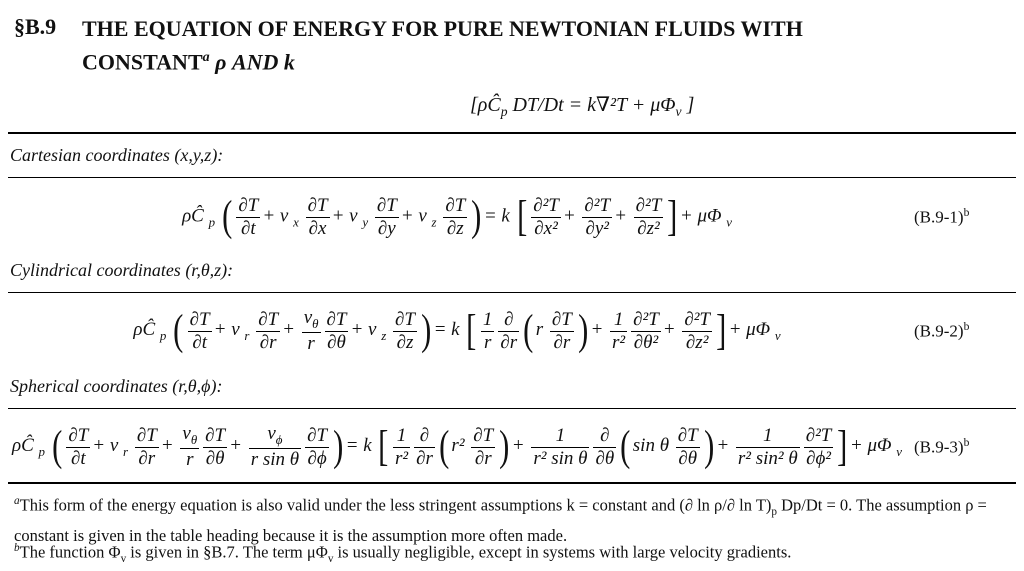 The image size is (1024, 571). What do you see at coordinates (365, 222) in the screenshot?
I see `subscript: y` at bounding box center [365, 222].